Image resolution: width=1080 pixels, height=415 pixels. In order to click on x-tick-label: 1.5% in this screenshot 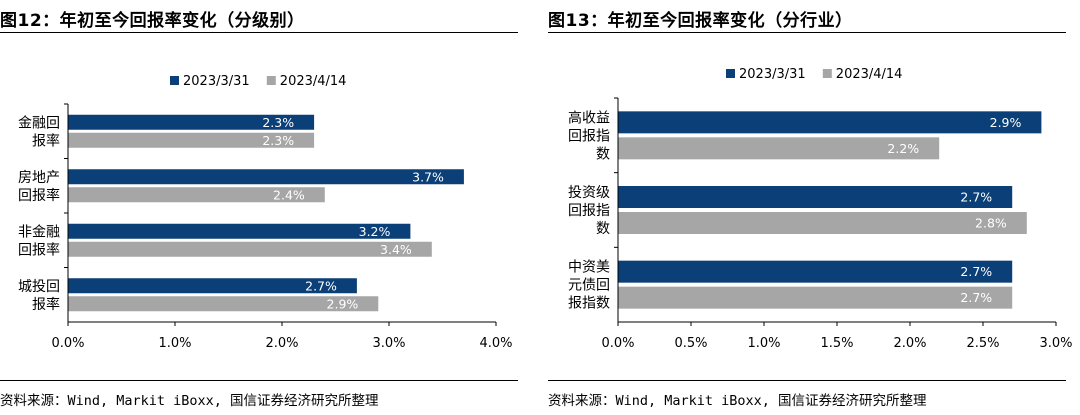, I will do `click(836, 343)`.